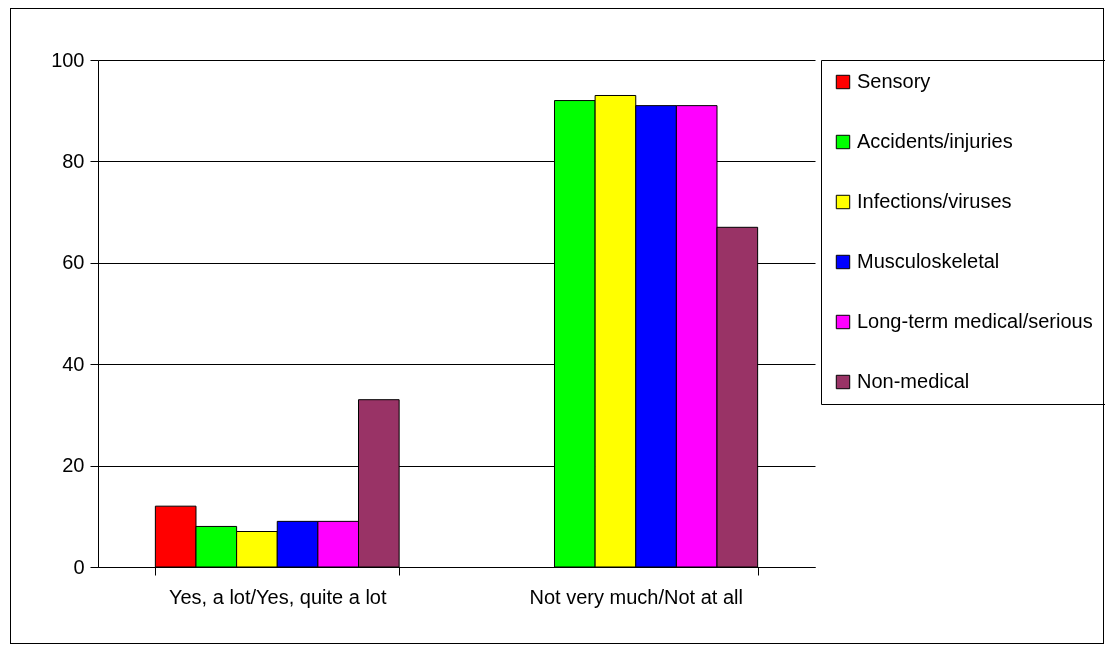  Describe the element at coordinates (73, 160) in the screenshot. I see `y-tick-label: 80` at that location.